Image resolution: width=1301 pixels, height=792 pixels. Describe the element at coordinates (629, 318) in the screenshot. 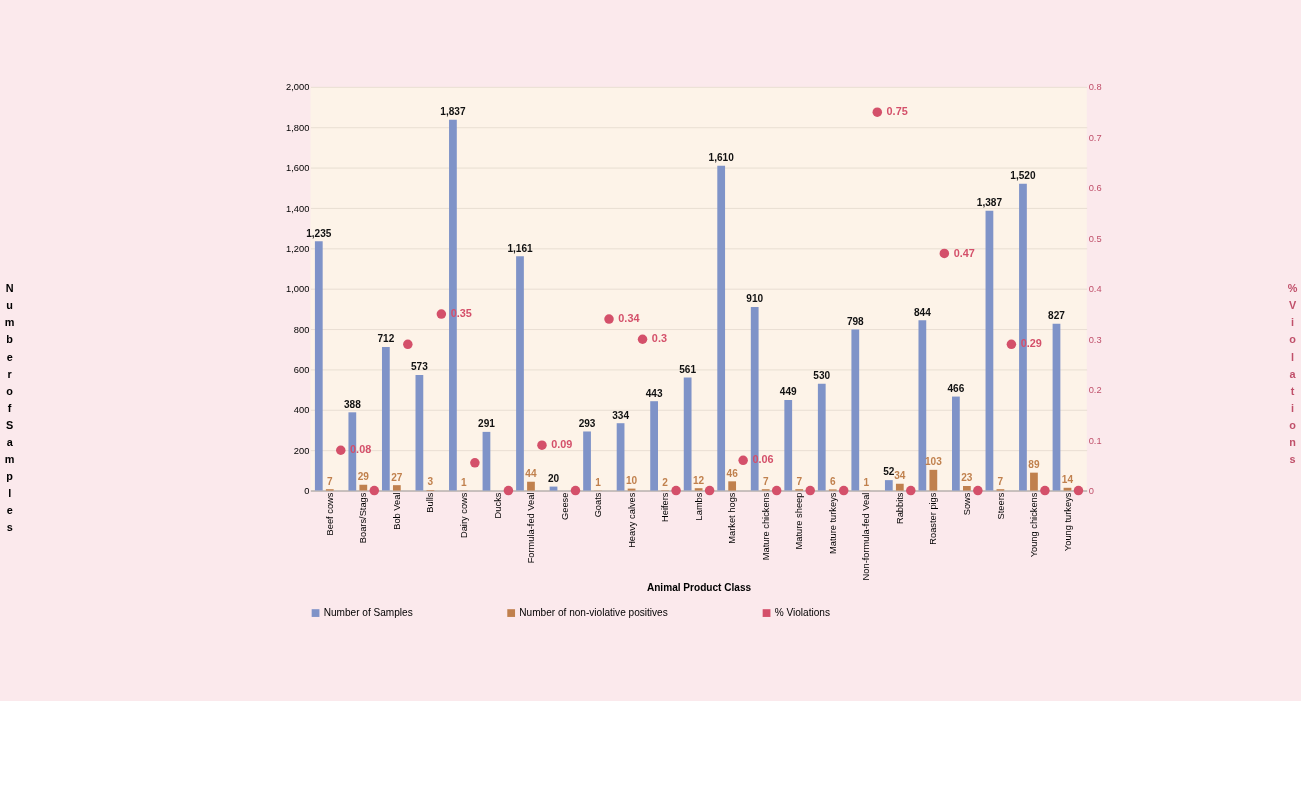

I see `data-label: 0.34` at that location.